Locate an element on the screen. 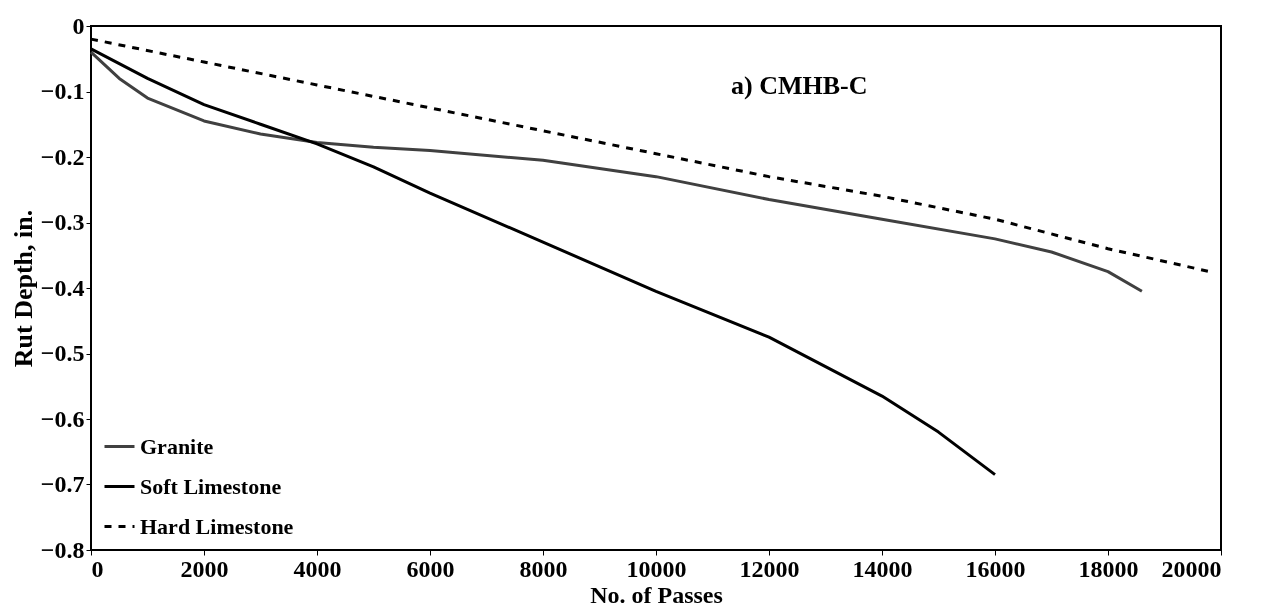  y-tick-label: −0.3 is located at coordinates (62, 222).